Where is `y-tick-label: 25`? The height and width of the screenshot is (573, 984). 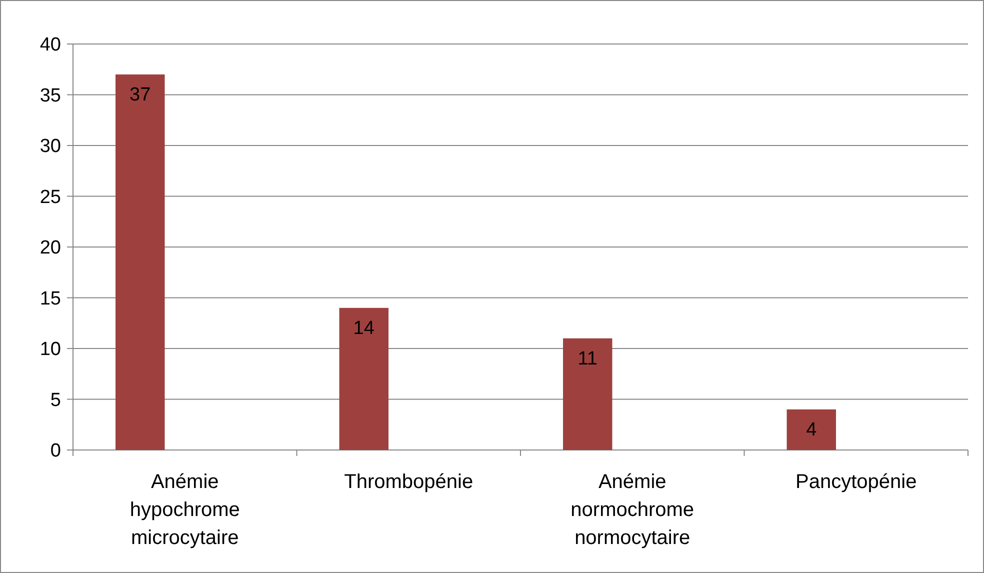
y-tick-label: 25 is located at coordinates (50, 197).